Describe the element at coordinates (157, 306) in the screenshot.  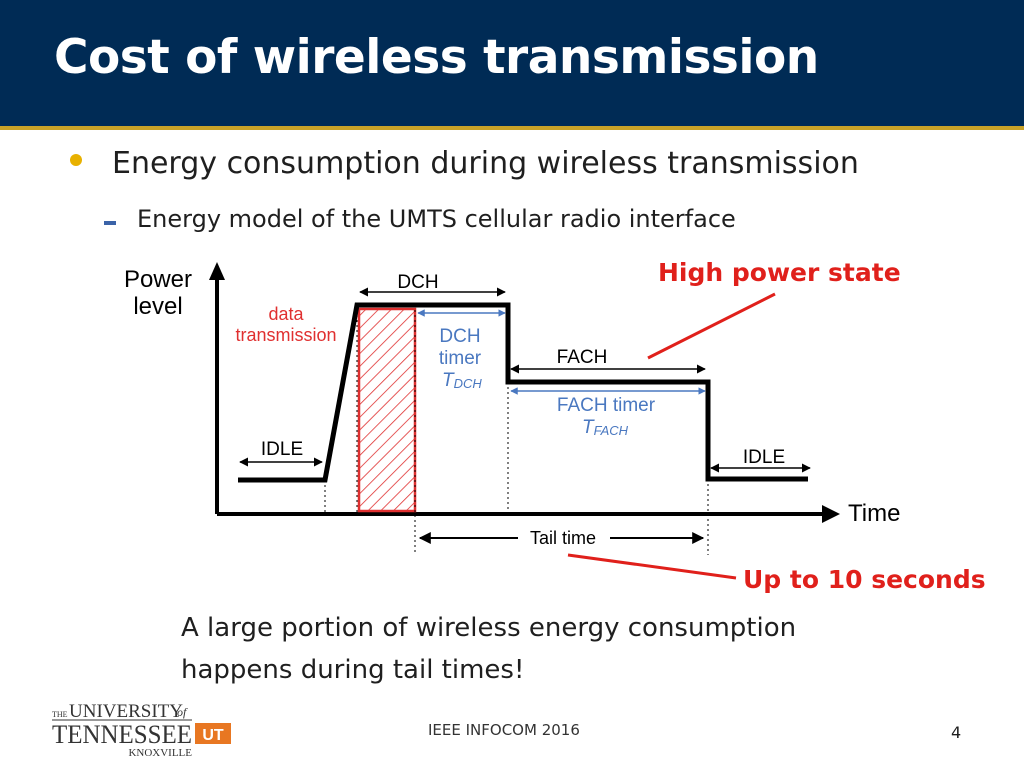
I see `y-axis-label: level` at that location.